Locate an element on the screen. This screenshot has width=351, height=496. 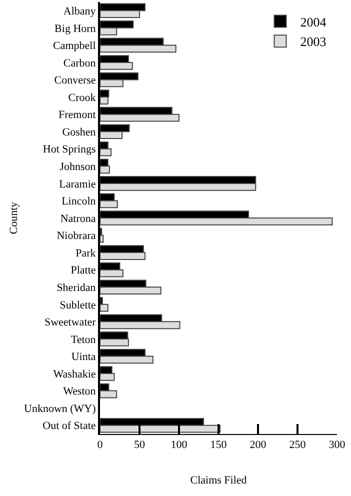
y-tick-label: Sheridan is located at coordinates (76, 288).